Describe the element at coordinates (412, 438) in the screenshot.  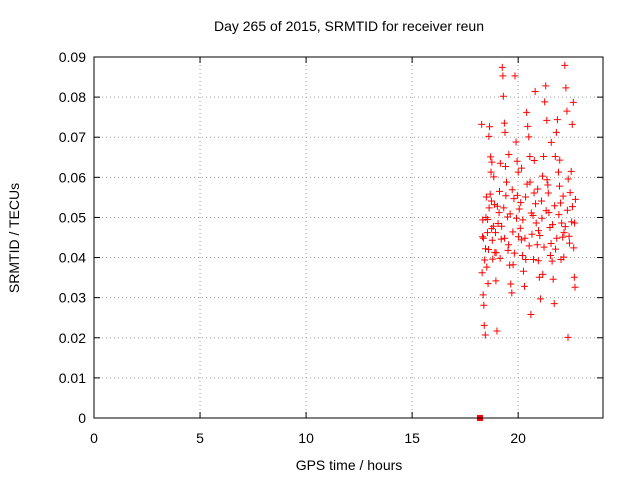
I see `x-tick-label: 15` at that location.